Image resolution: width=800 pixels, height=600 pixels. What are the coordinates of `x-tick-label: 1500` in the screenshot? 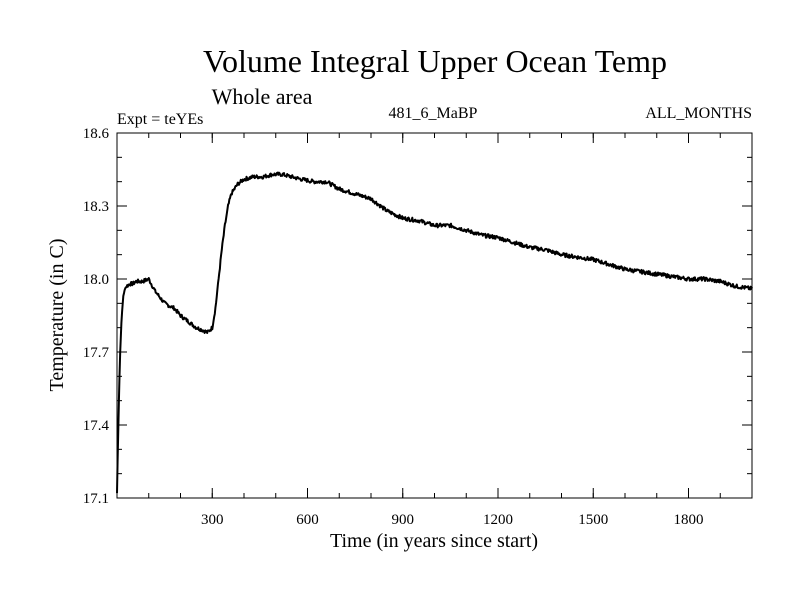 It's located at (593, 520).